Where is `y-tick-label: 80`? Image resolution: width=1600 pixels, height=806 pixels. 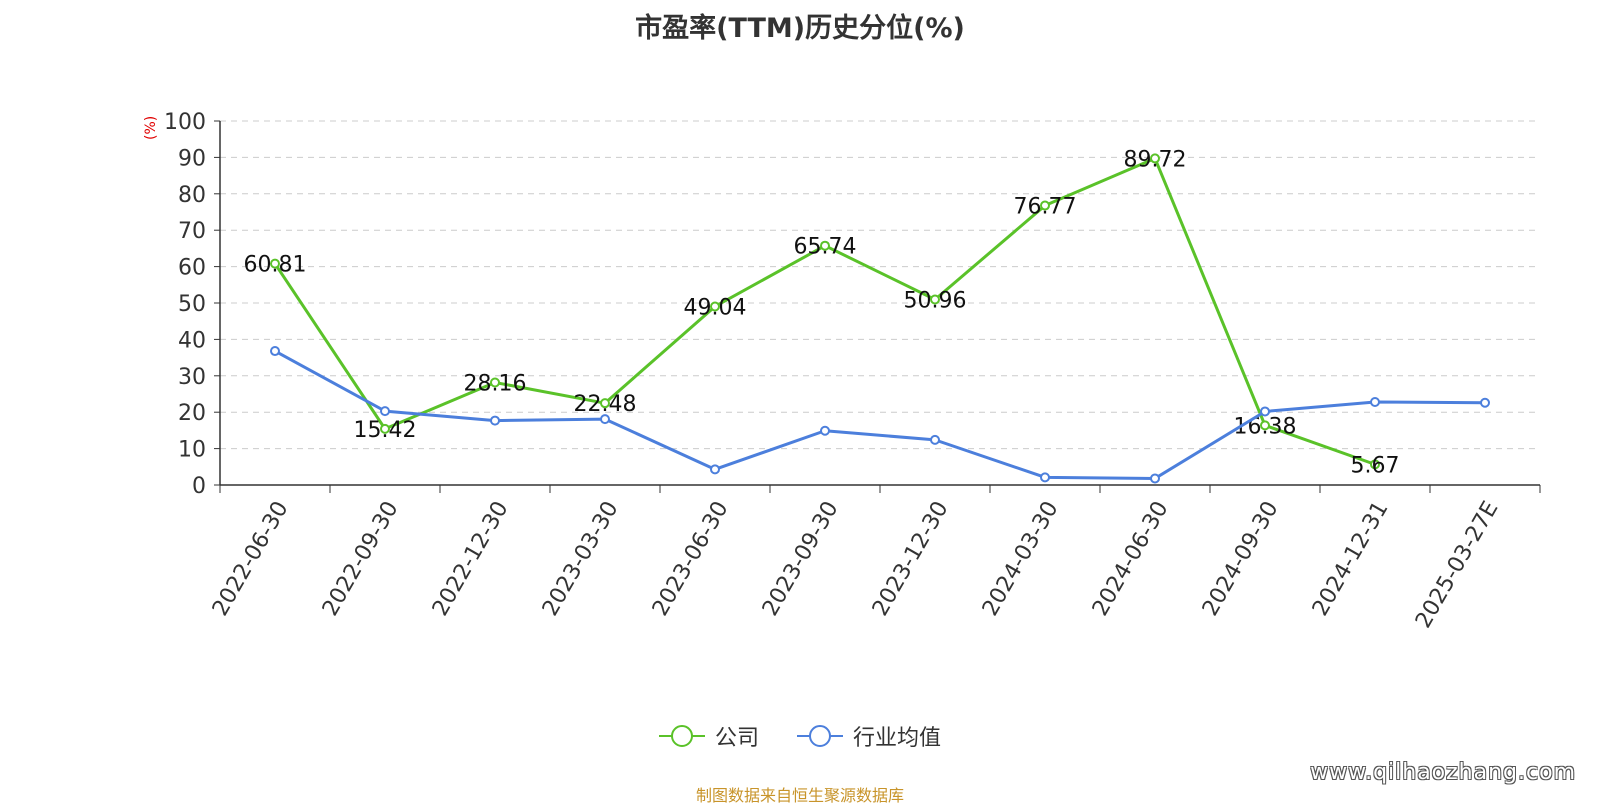 y-tick-label: 80 is located at coordinates (192, 195).